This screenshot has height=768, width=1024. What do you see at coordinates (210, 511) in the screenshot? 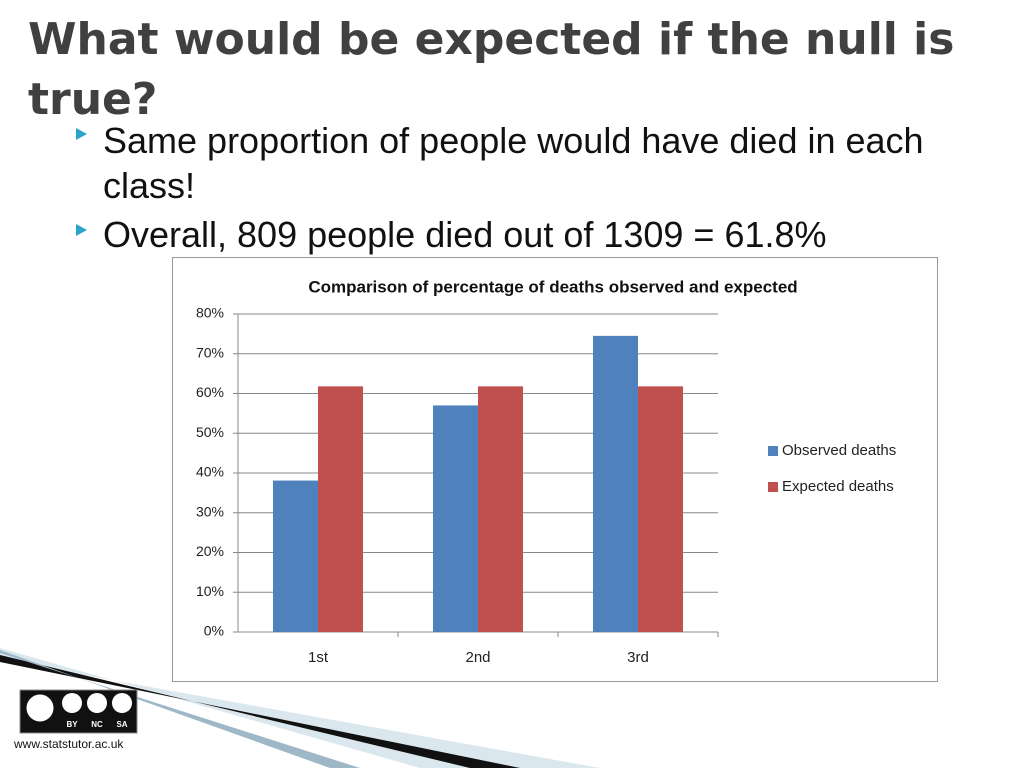
I see `y-tick-label: 30%` at bounding box center [210, 511].